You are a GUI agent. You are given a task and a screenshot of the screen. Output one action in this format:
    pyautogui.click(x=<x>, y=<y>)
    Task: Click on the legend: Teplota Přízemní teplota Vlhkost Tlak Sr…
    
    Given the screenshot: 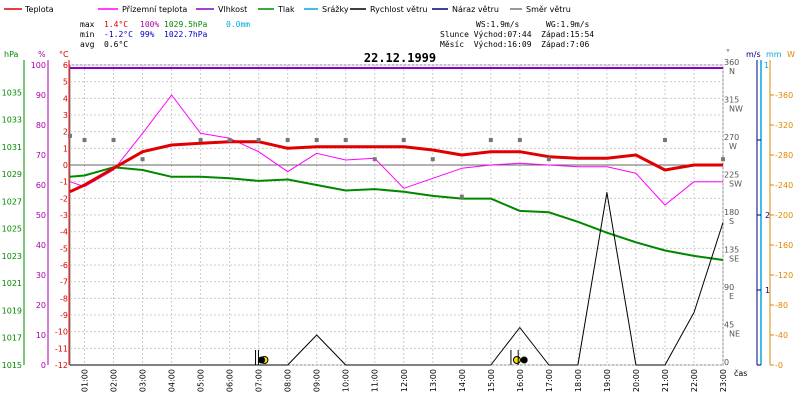 What is the action you would take?
    pyautogui.click(x=287, y=9)
    